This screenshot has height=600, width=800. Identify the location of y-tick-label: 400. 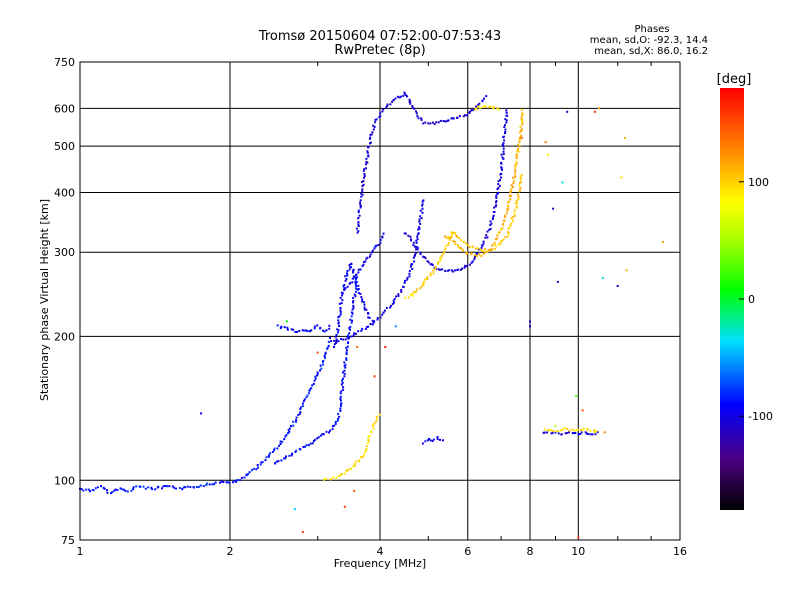
(64, 192).